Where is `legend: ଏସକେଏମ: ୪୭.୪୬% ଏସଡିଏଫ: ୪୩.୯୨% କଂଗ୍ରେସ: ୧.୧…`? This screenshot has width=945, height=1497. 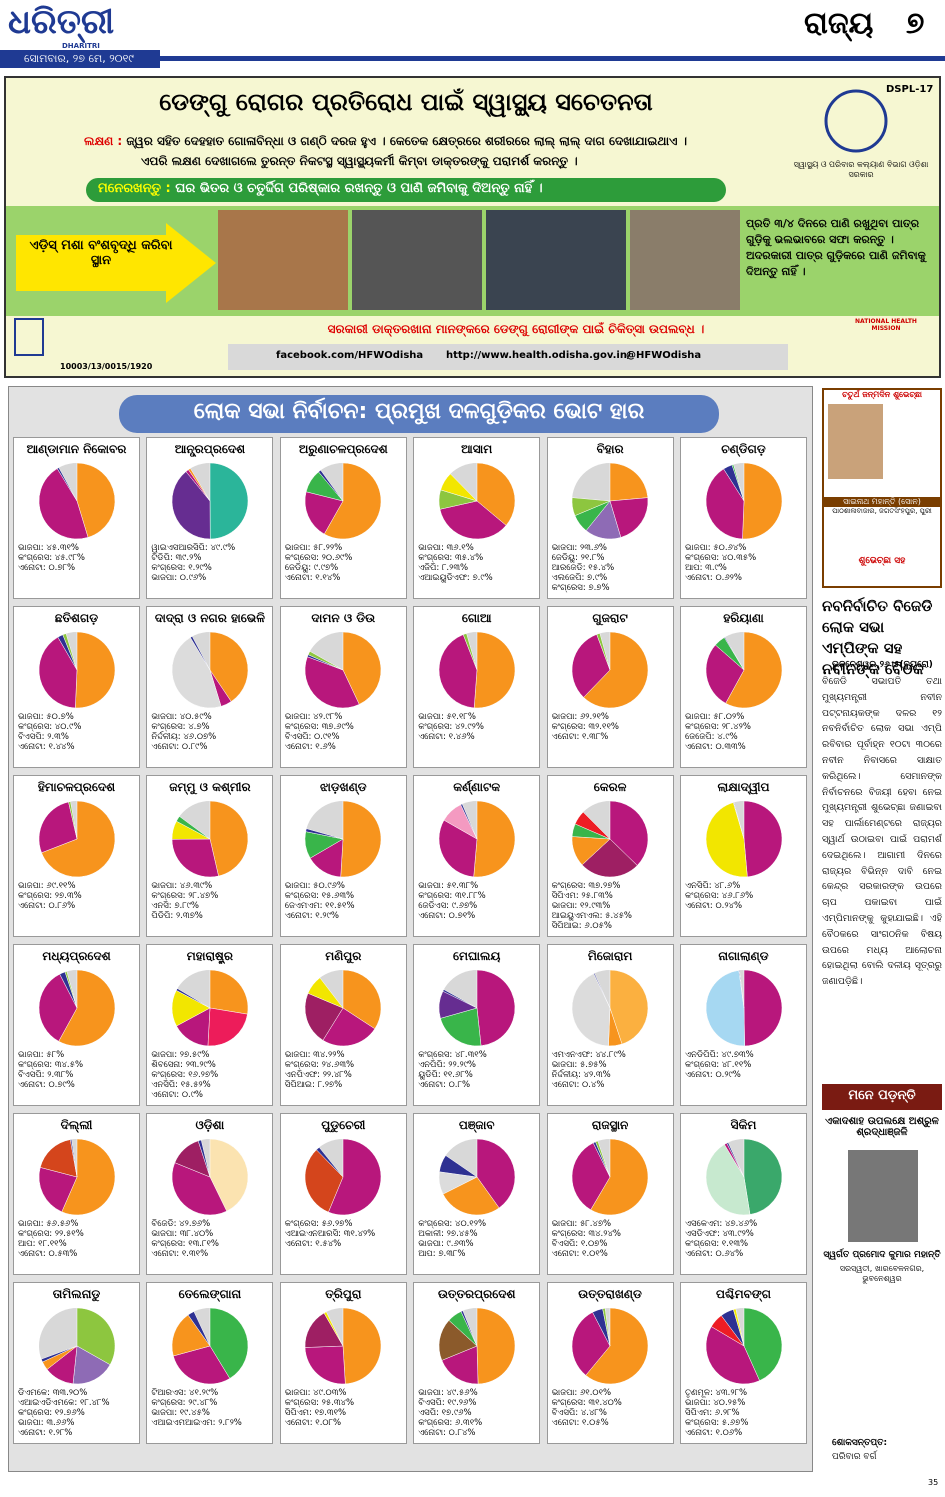 legend: ଏସକେଏମ: ୪୭.୪୬% ଏସଡିଏଫ: ୪୩.୯୨% କଂଗ୍ରେସ: ୧.୧… is located at coordinates (743, 1239).